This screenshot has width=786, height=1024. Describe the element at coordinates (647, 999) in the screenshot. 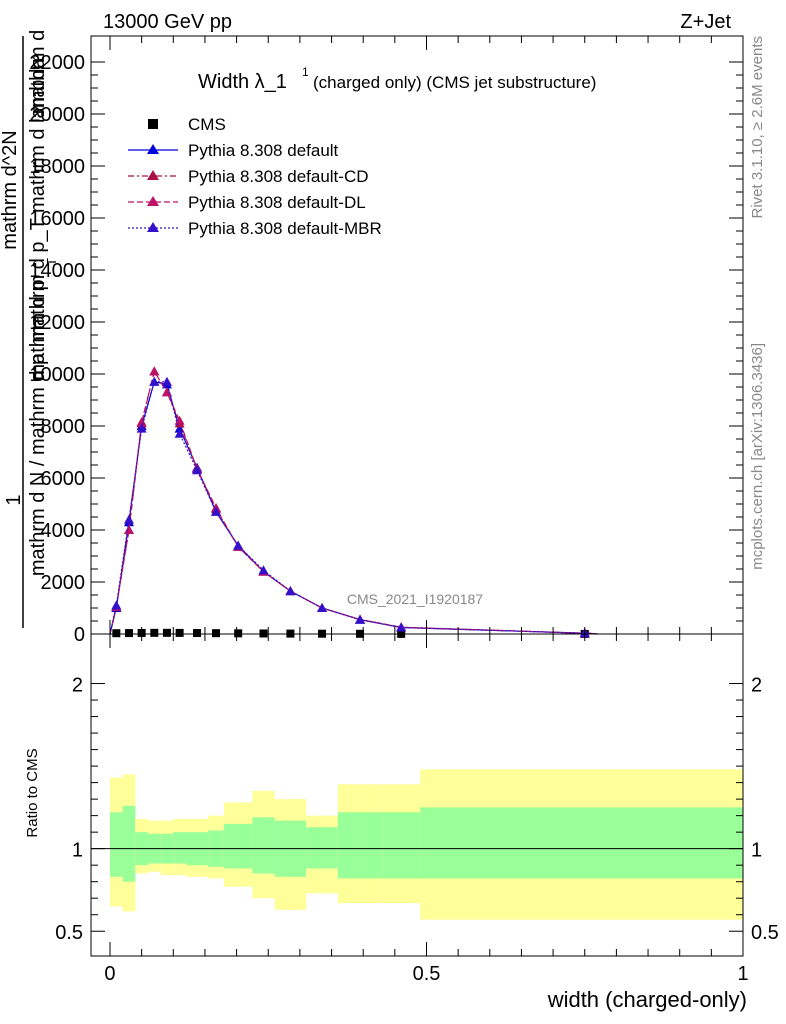

I see `x-axis-label: width (charged-only)` at that location.